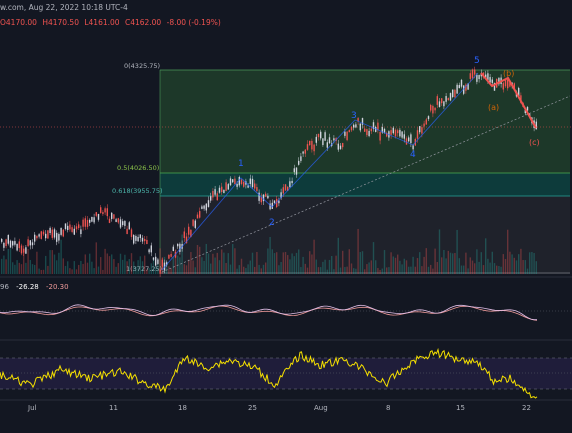  What do you see at coordinates (138, 168) in the screenshot?
I see `fib-label-05: 0.5(4026.50)` at bounding box center [138, 168].